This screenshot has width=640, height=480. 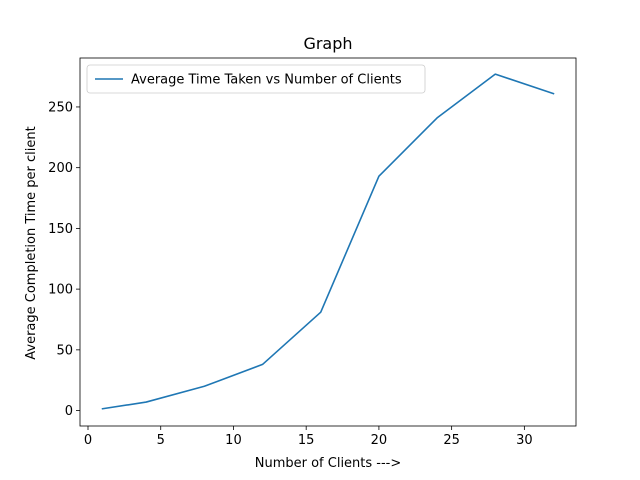 I want to click on x-tick-label: 5, so click(x=161, y=440).